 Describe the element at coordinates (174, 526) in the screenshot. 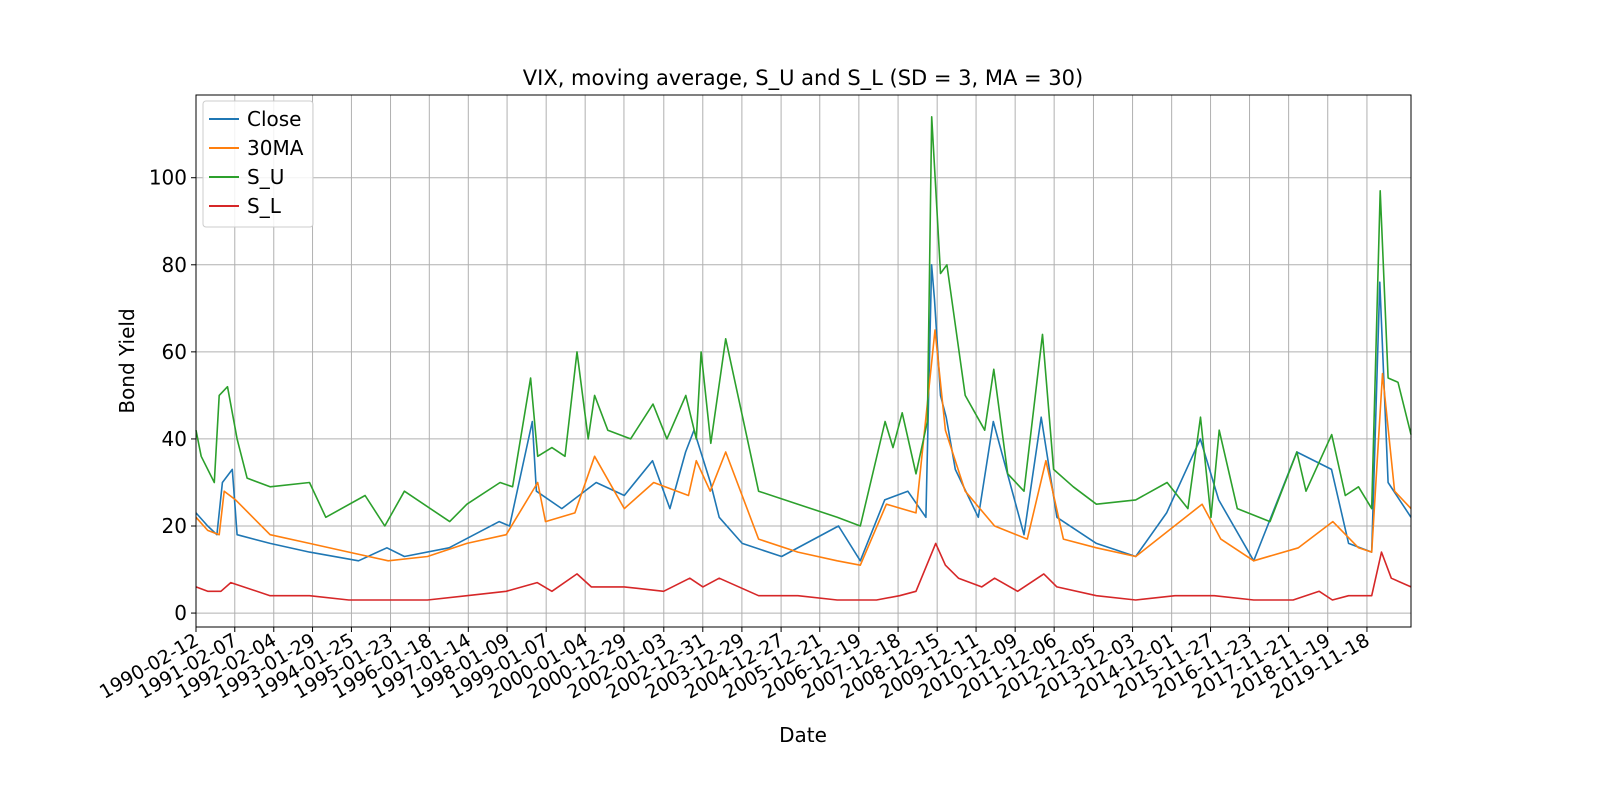

I see `y-tick-label: 20` at that location.